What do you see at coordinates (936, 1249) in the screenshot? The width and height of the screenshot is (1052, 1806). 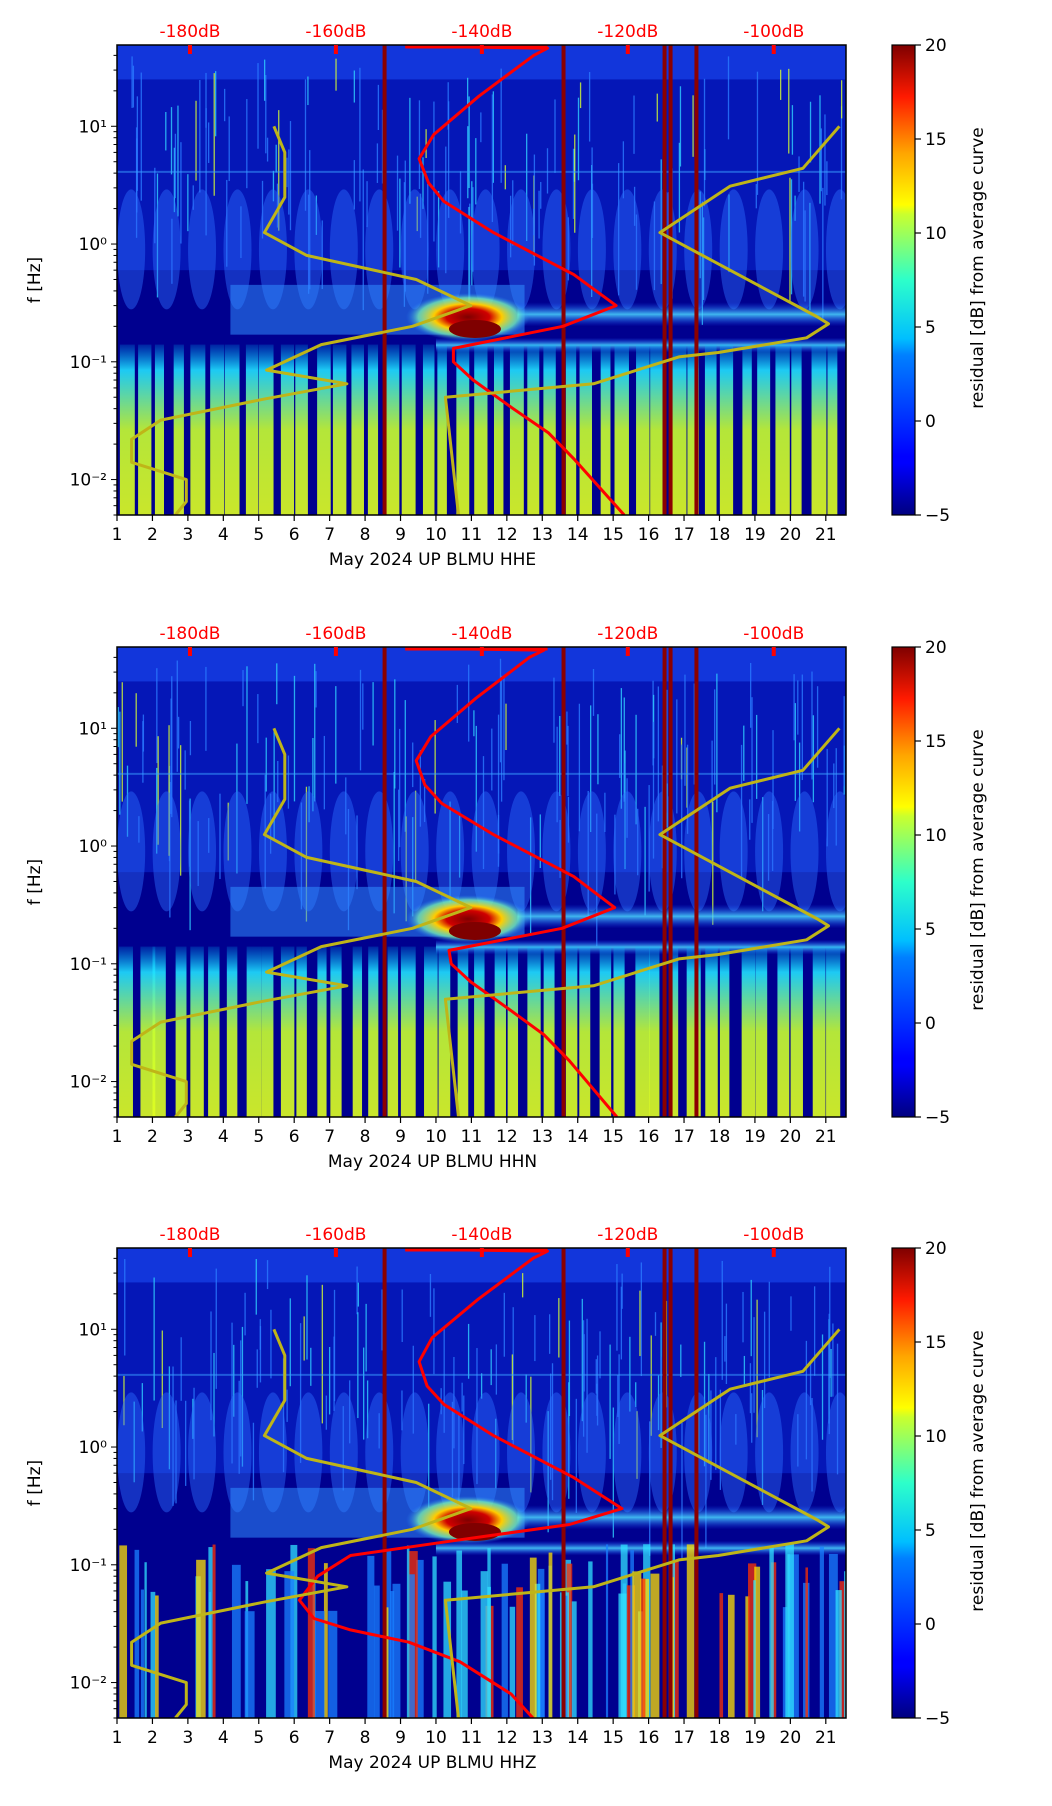 I see `colorbar-tick-label: 20` at bounding box center [936, 1249].